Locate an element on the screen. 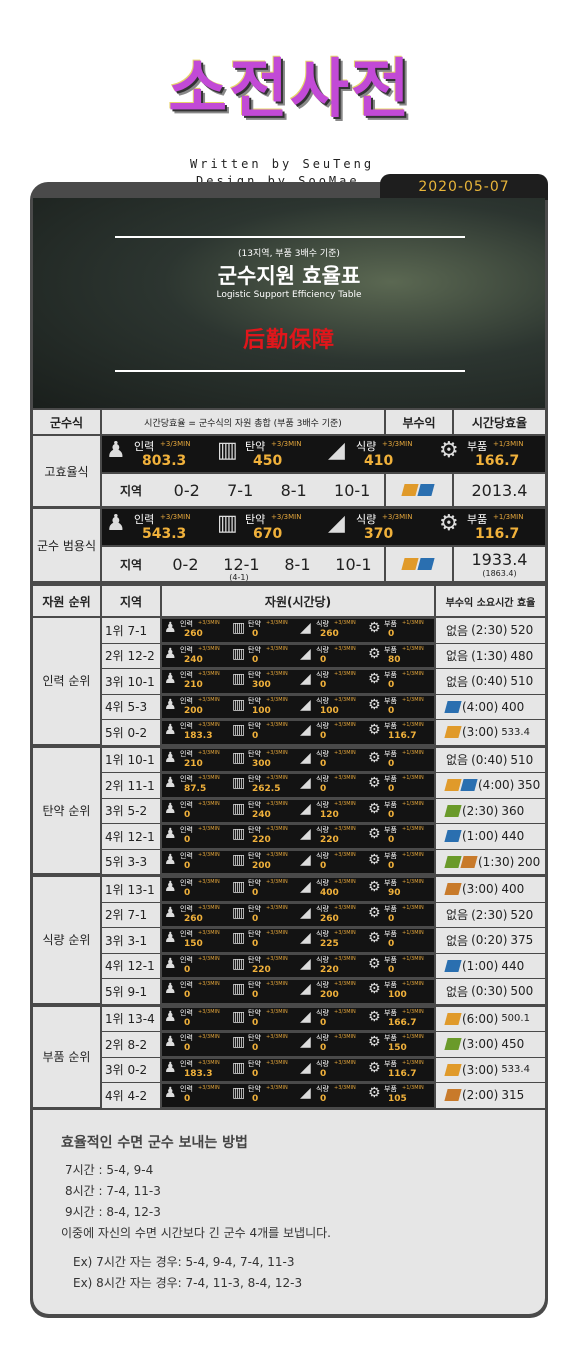  rank-region-header: 지역 is located at coordinates (131, 601).